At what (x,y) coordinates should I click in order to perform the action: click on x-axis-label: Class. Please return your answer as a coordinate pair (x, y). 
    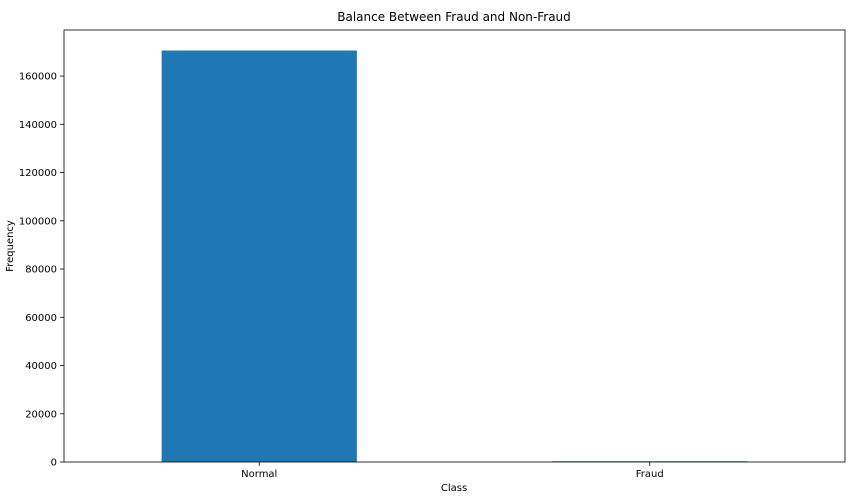
    Looking at the image, I should click on (454, 488).